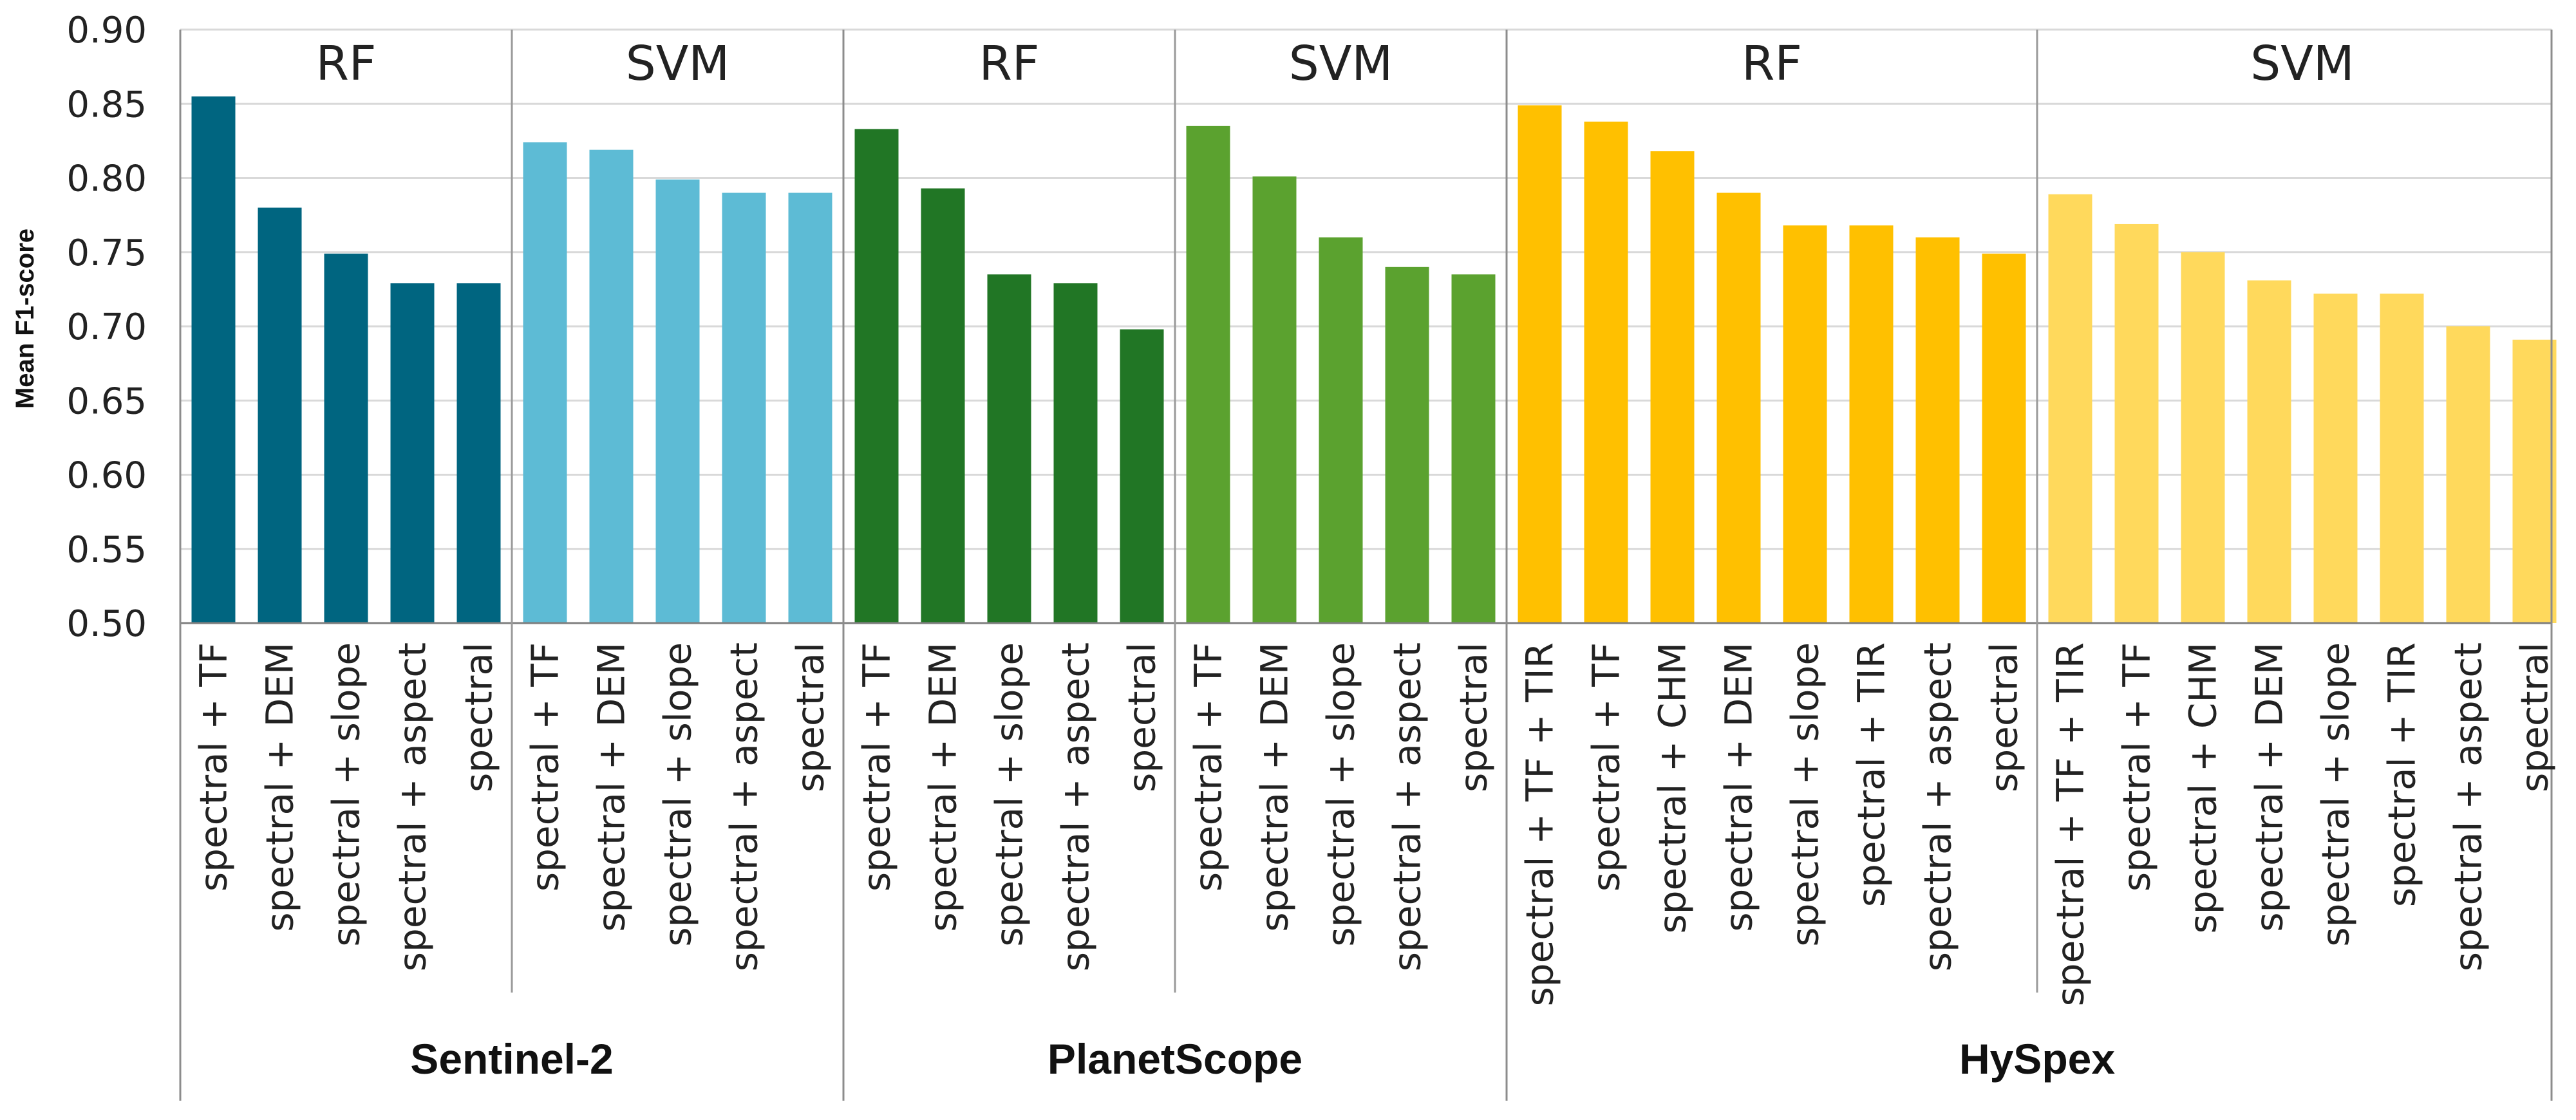  Describe the element at coordinates (106, 550) in the screenshot. I see `y-tick-label: 0.55` at that location.